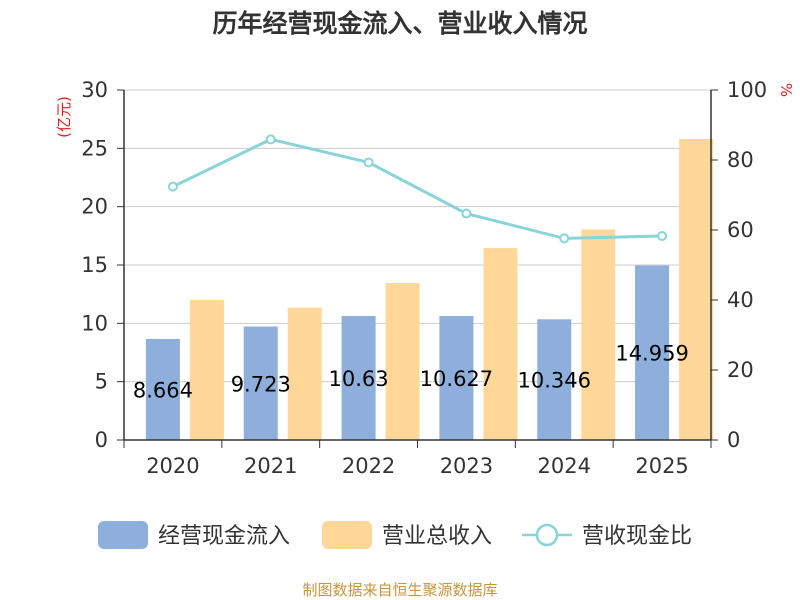 This screenshot has height=600, width=800. I want to click on source-note: 制图数据来自恒生聚源数据库, so click(399, 590).